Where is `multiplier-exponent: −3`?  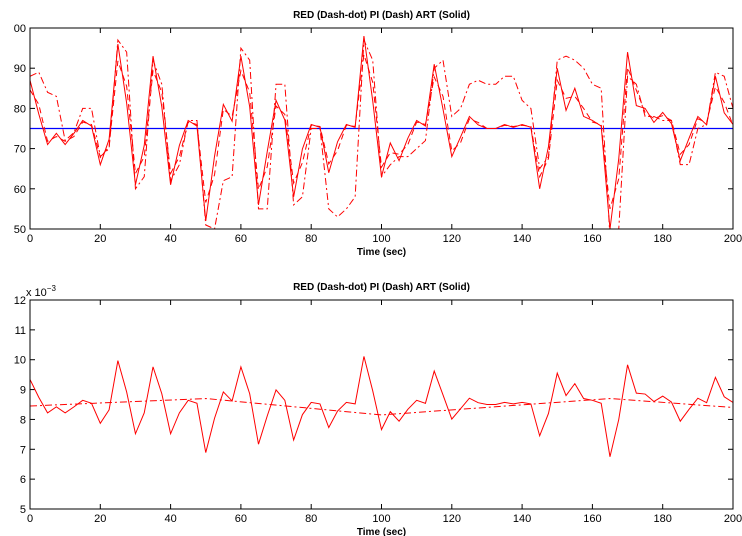
multiplier-exponent: −3 is located at coordinates (52, 288).